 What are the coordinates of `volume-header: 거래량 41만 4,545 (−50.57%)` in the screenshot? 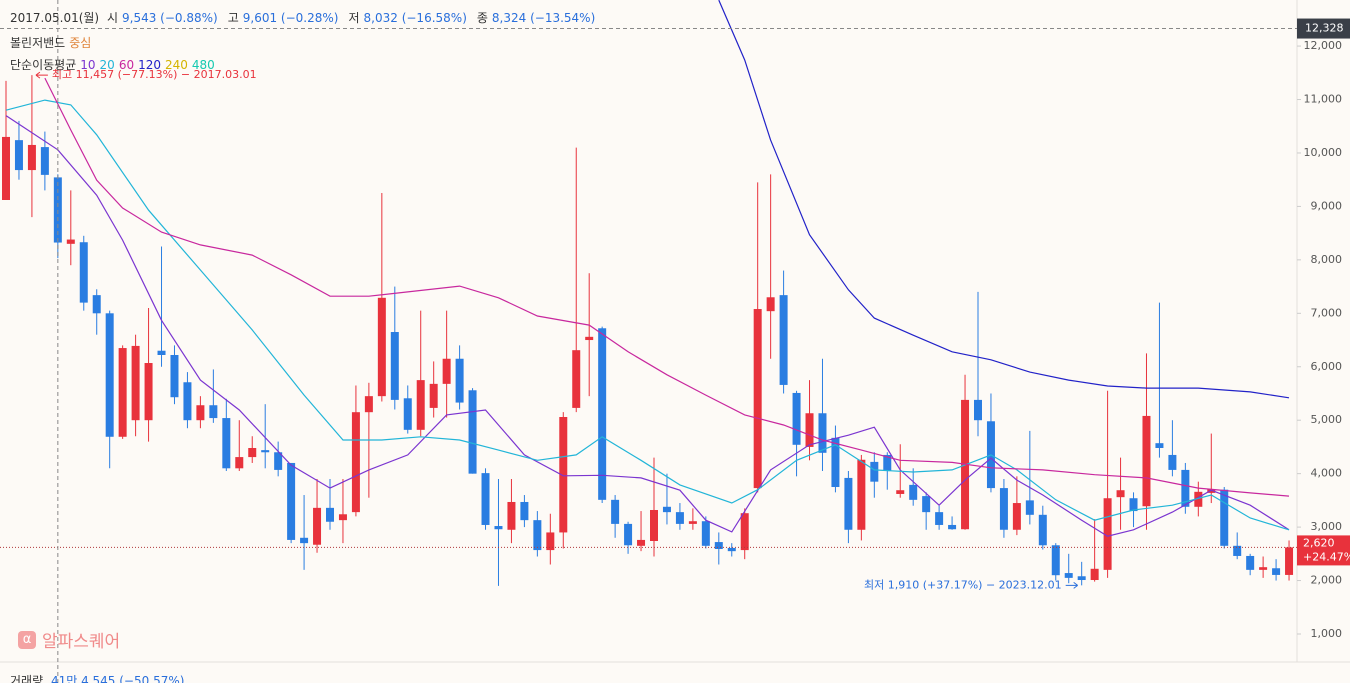 It's located at (99, 677).